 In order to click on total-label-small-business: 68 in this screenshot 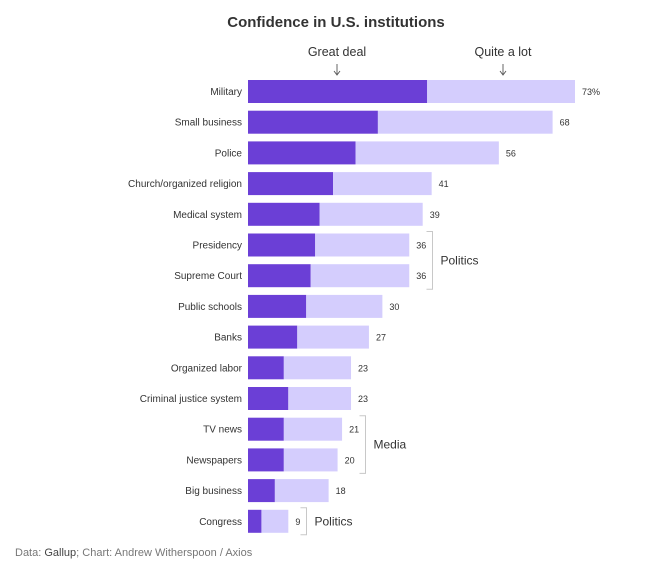, I will do `click(565, 123)`.